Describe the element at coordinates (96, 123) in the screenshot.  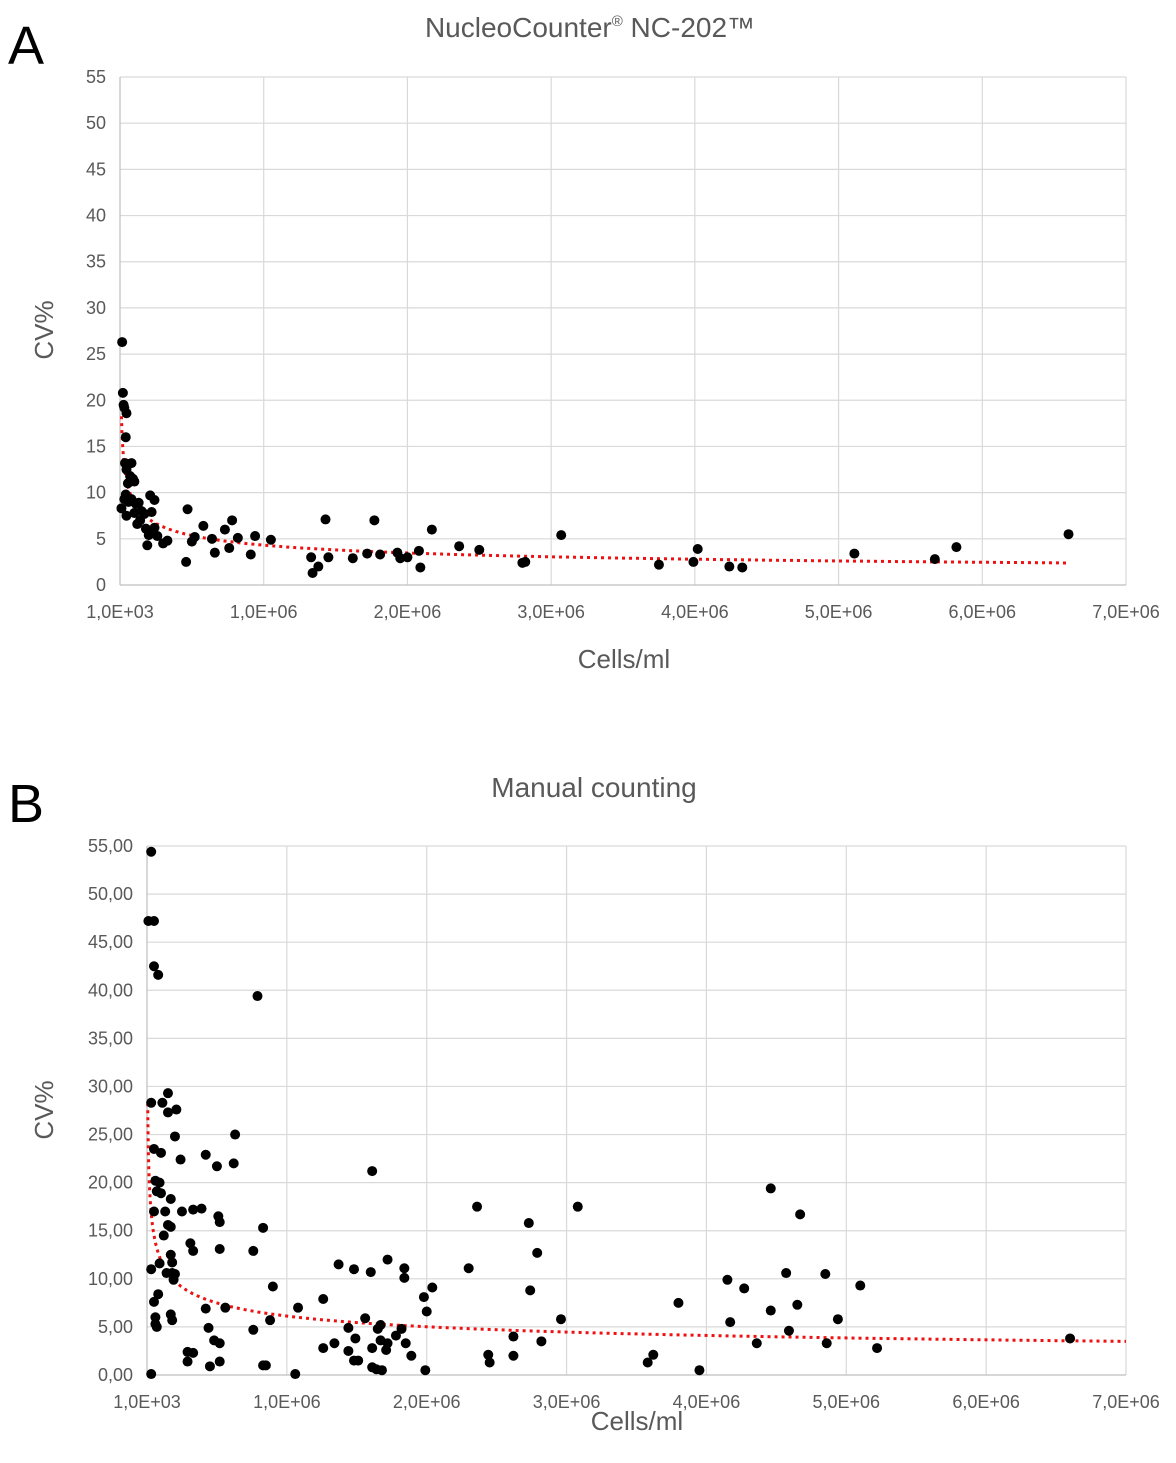
I see `y-tick-label: 50` at that location.